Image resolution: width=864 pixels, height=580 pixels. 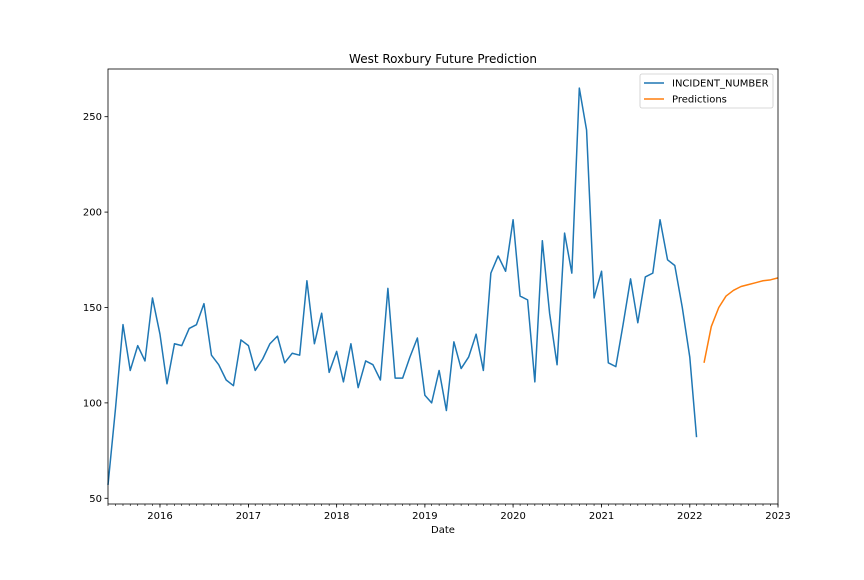 What do you see at coordinates (92, 403) in the screenshot?
I see `y-tick-label: 100` at bounding box center [92, 403].